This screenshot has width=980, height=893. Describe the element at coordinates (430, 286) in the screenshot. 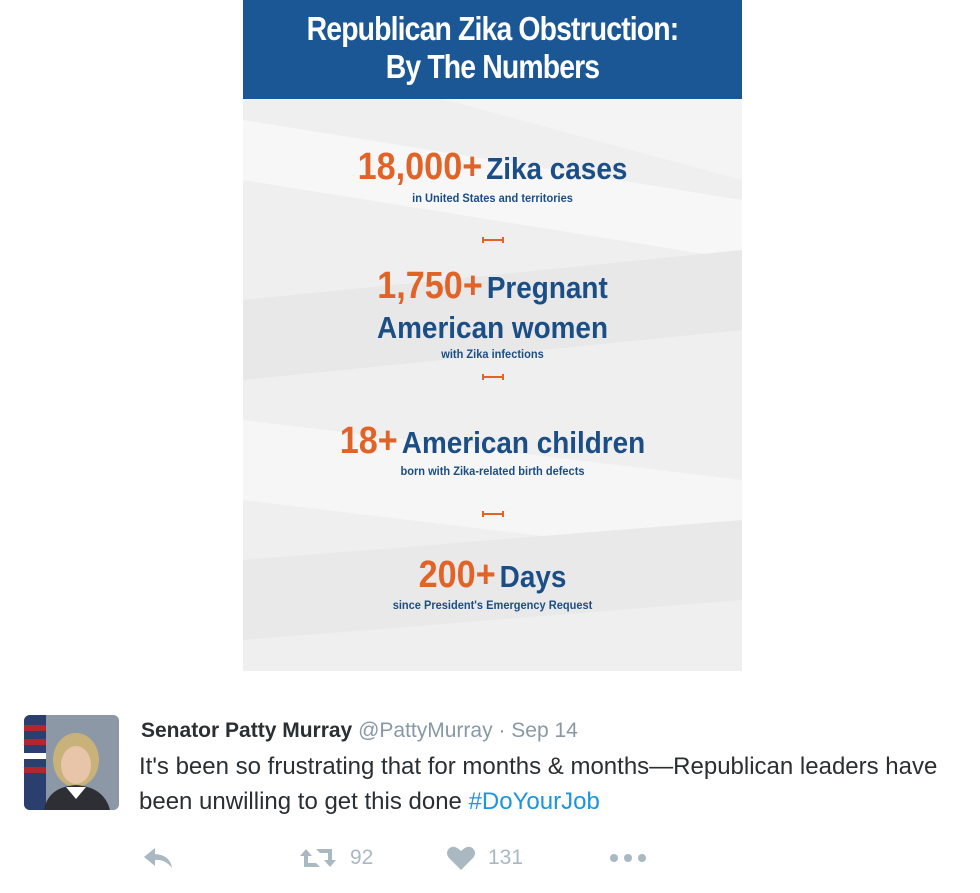

I see `stat-number: 1,750+` at that location.